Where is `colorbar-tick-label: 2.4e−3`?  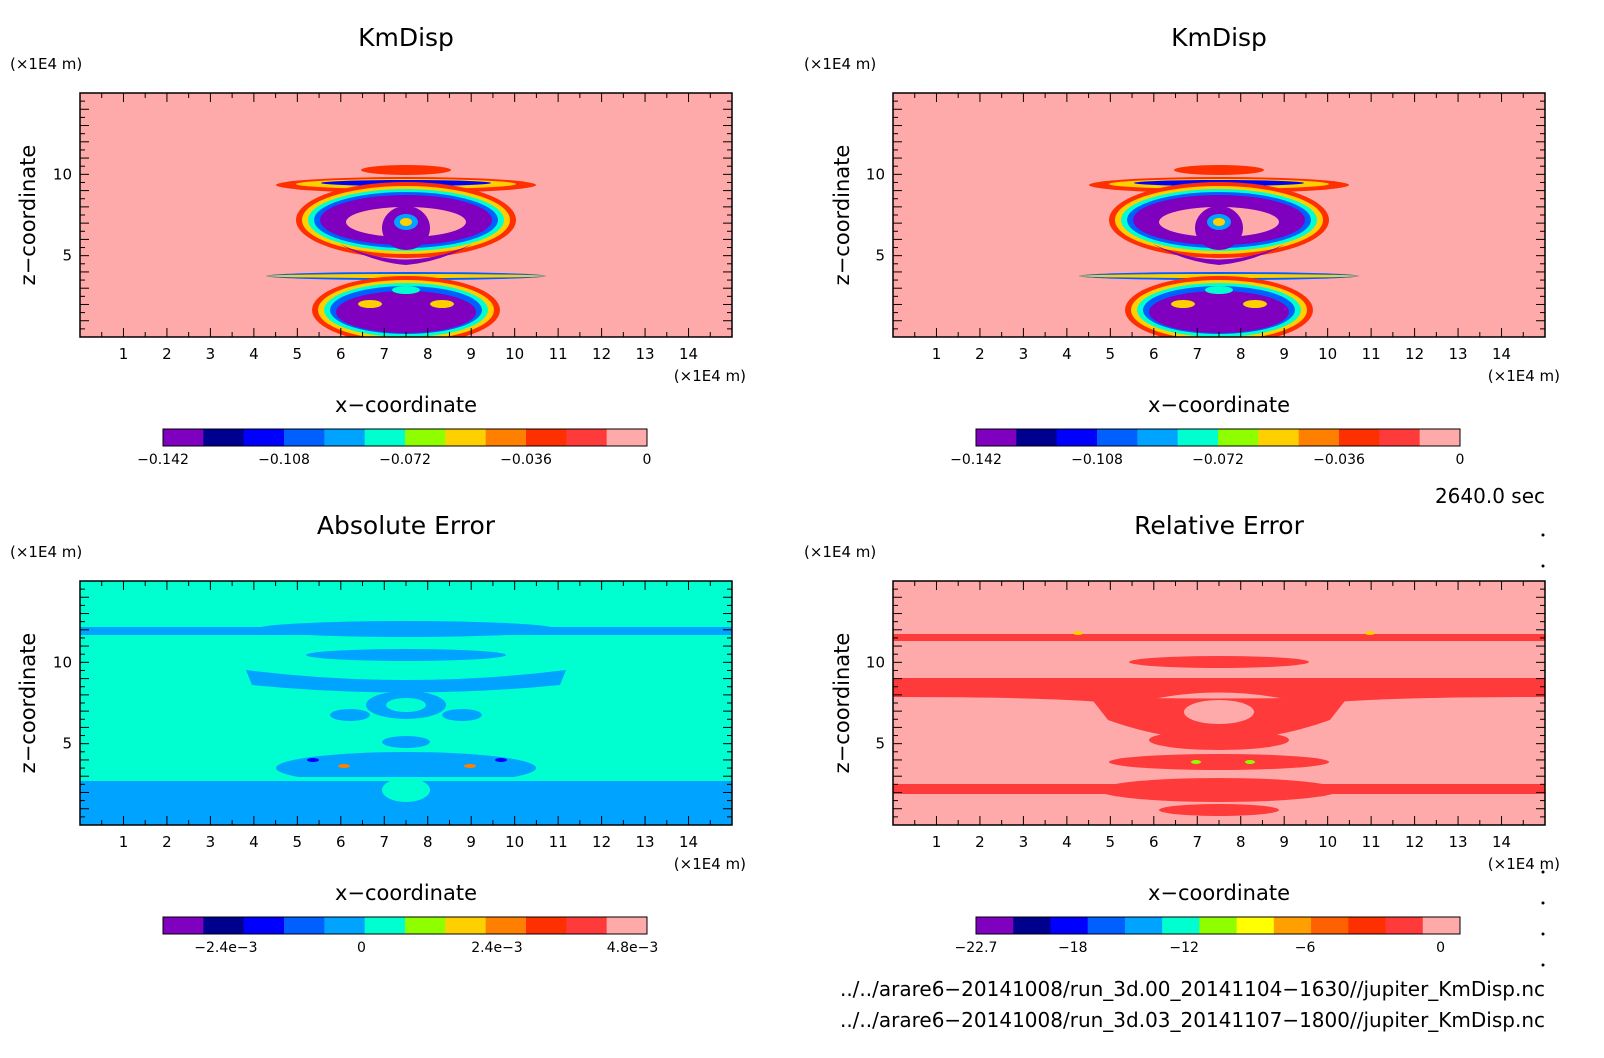
colorbar-tick-label: 2.4e−3 is located at coordinates (497, 948).